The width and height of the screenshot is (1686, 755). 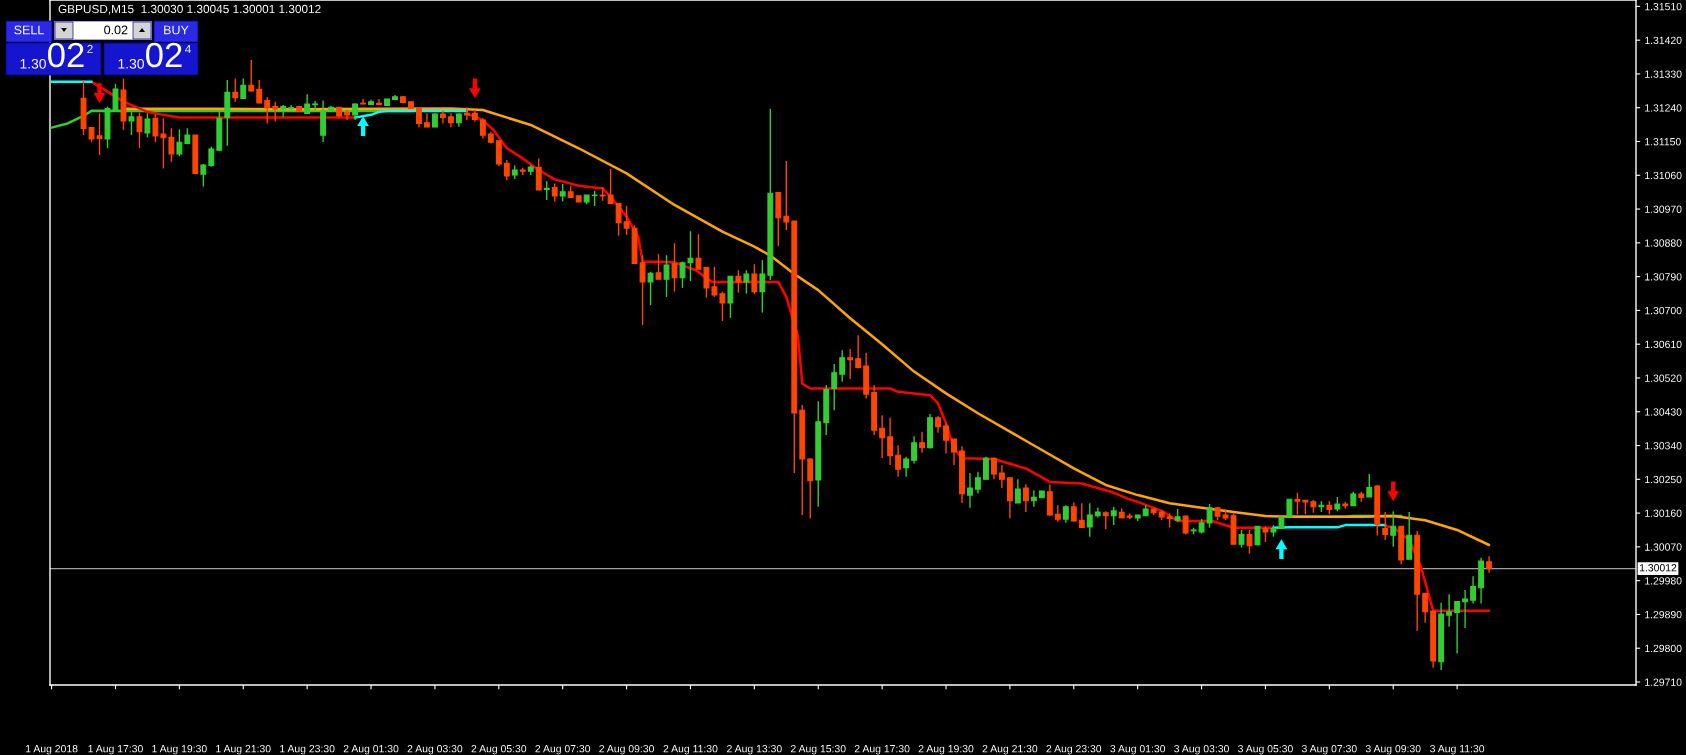 What do you see at coordinates (115, 750) in the screenshot?
I see `x-tick-label: 1 Aug 17:30` at bounding box center [115, 750].